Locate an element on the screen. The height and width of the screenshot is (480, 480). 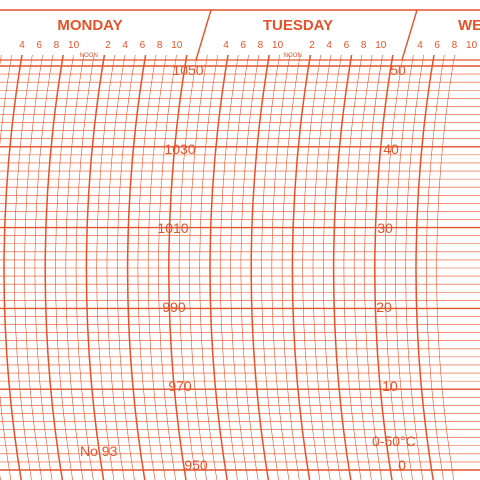
day-label-wednesday-partial: WE is located at coordinates (469, 25).